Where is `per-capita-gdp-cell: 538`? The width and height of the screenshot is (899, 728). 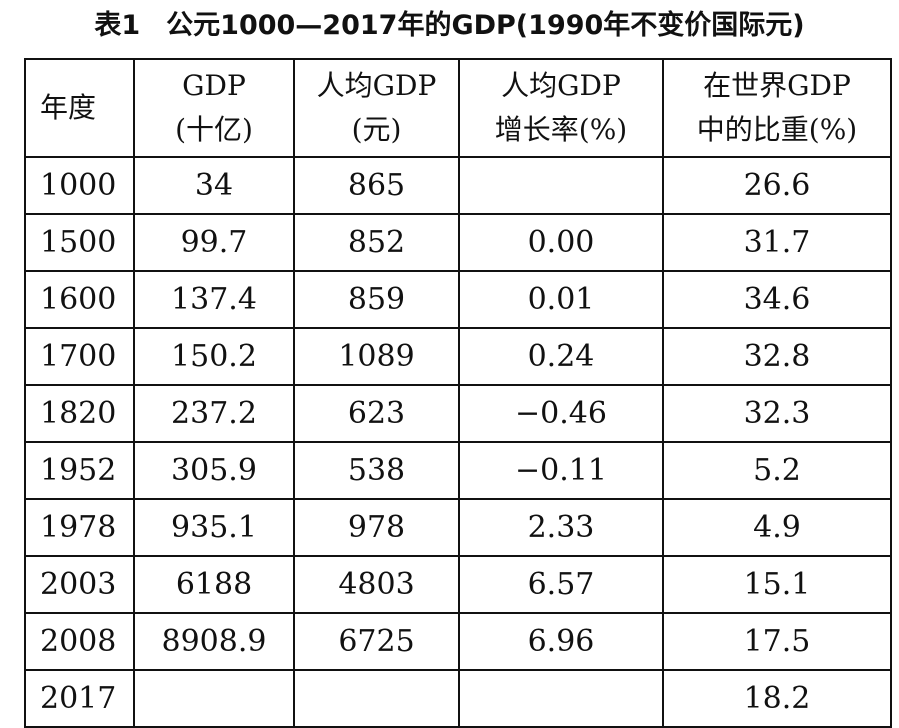
per-capita-gdp-cell: 538 is located at coordinates (376, 470).